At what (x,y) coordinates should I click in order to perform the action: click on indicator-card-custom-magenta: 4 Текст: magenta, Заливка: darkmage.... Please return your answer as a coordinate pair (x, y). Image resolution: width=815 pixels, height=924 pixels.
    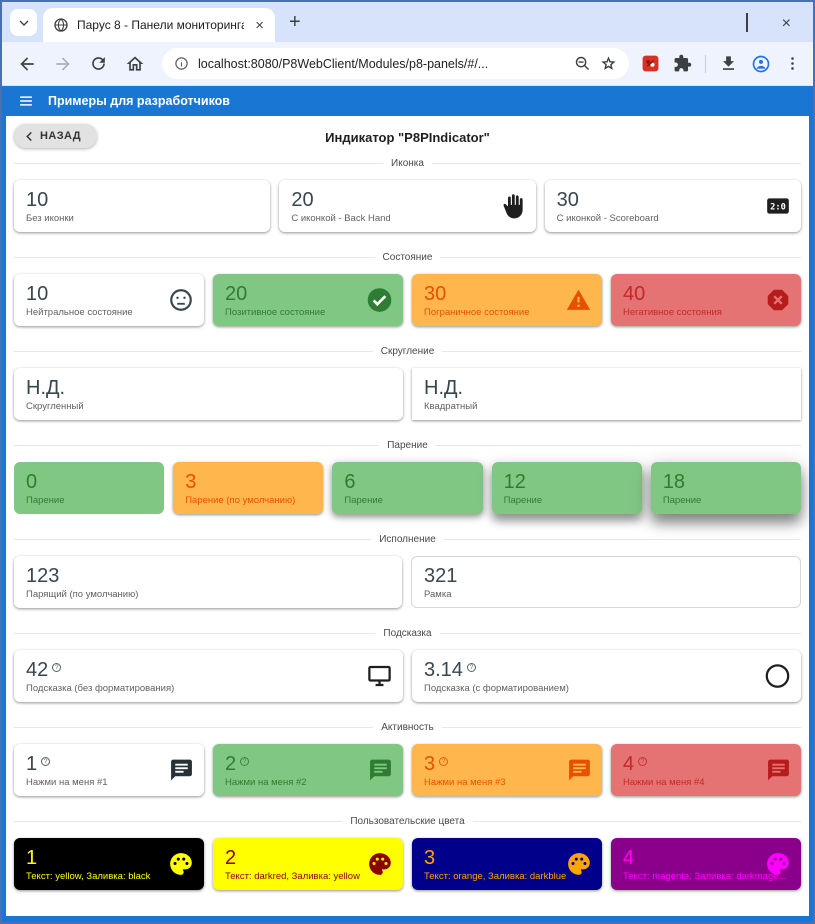
    Looking at the image, I should click on (706, 864).